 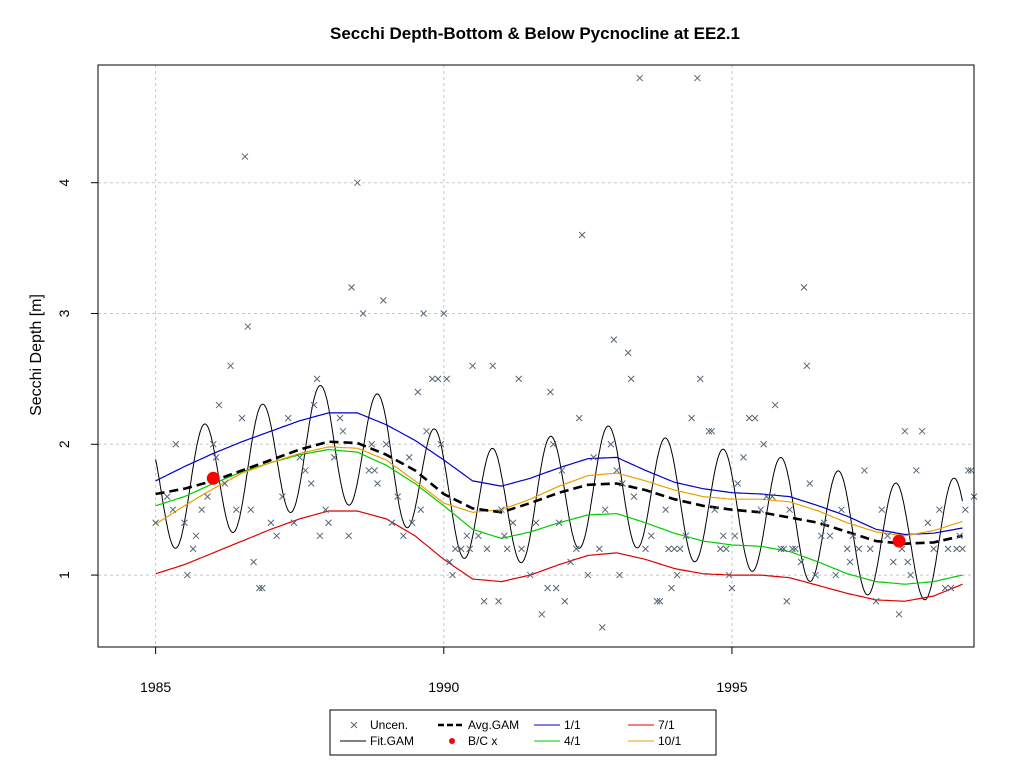 What do you see at coordinates (666, 725) in the screenshot?
I see `legend-label: 7/1` at bounding box center [666, 725].